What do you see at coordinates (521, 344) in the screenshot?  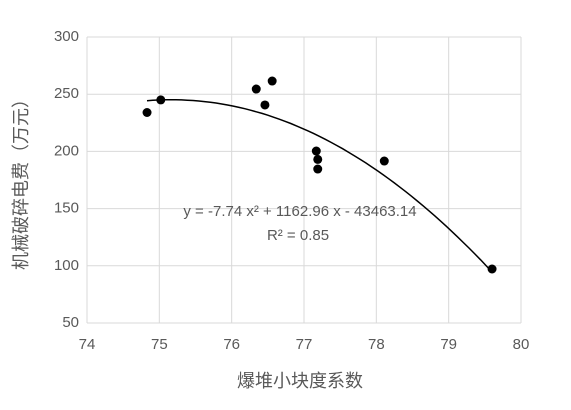 I see `x-tick-label: 80` at bounding box center [521, 344].